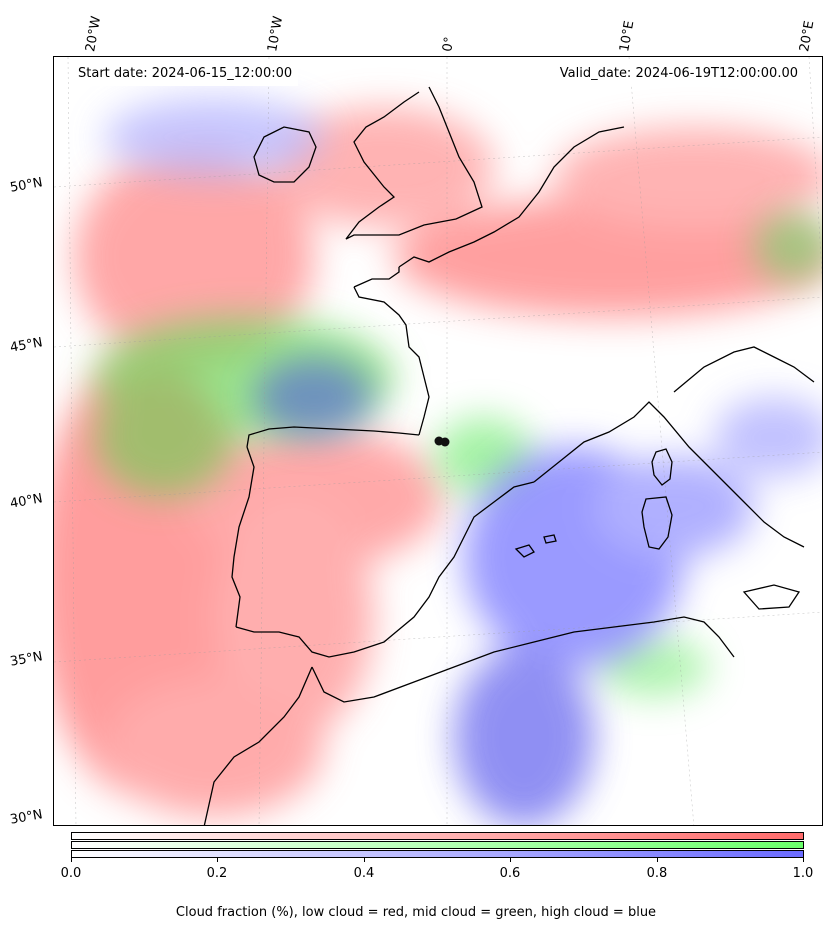  Describe the element at coordinates (803, 873) in the screenshot. I see `colorbar-tick-label: 1.0` at that location.